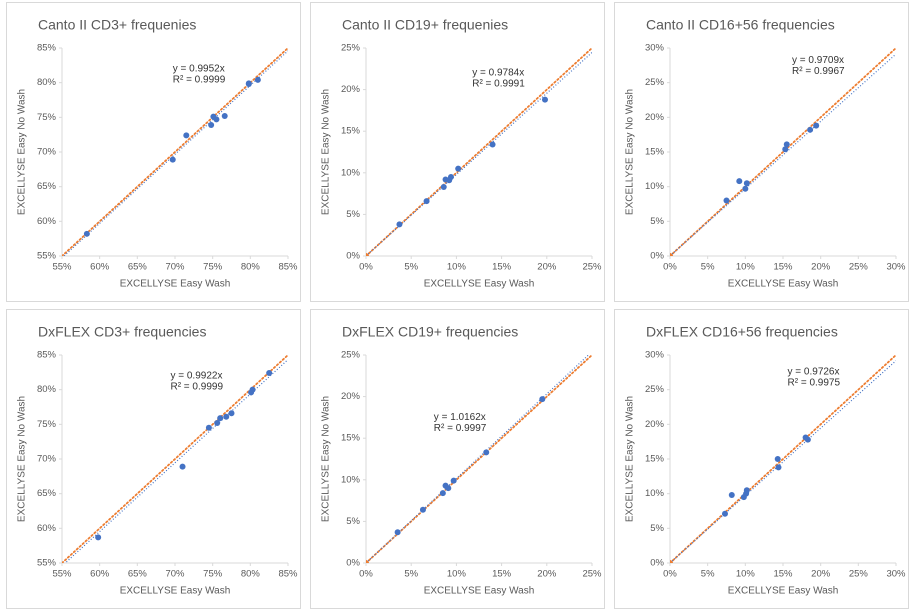 This screenshot has height=609, width=910. I want to click on trendline-equation: y = 1.0162x, so click(460, 417).